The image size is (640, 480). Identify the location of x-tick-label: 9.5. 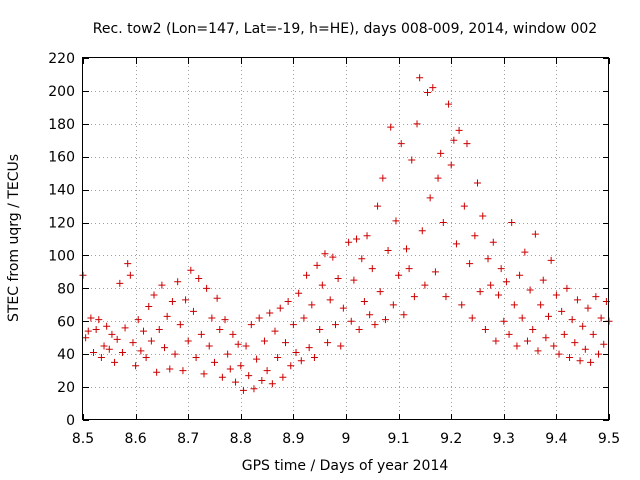
(609, 439).